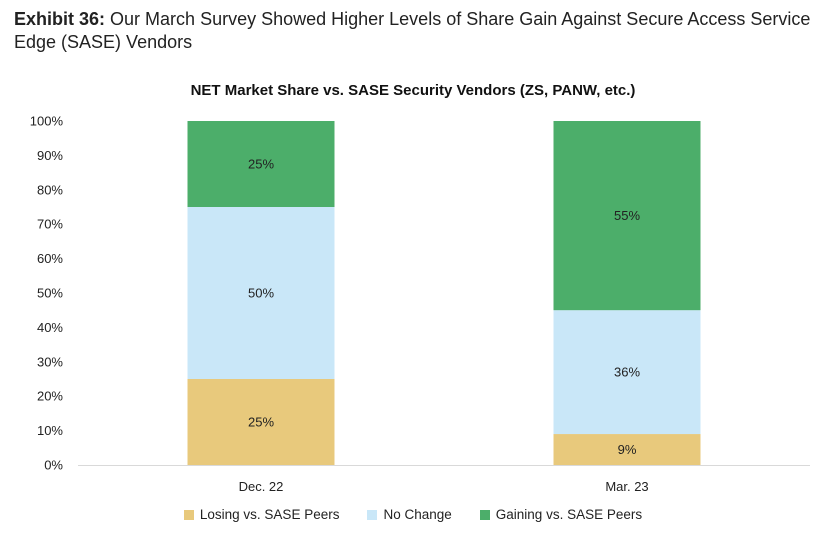 This screenshot has width=826, height=540. I want to click on data-label: 55%, so click(627, 215).